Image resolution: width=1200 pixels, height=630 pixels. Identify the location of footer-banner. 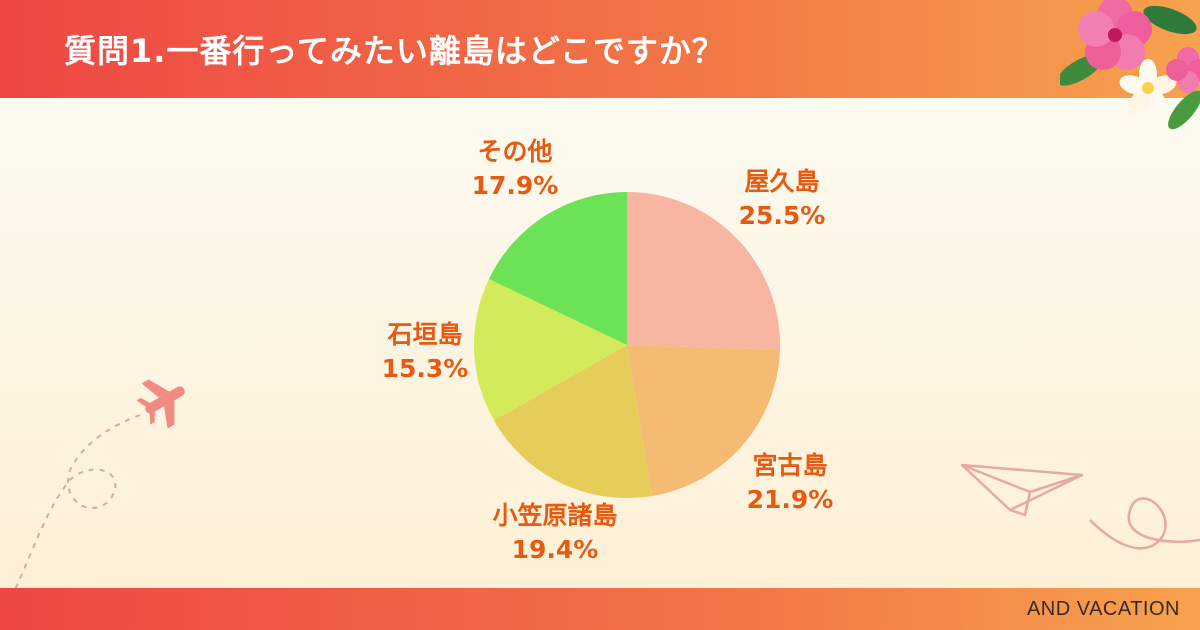
(600, 609).